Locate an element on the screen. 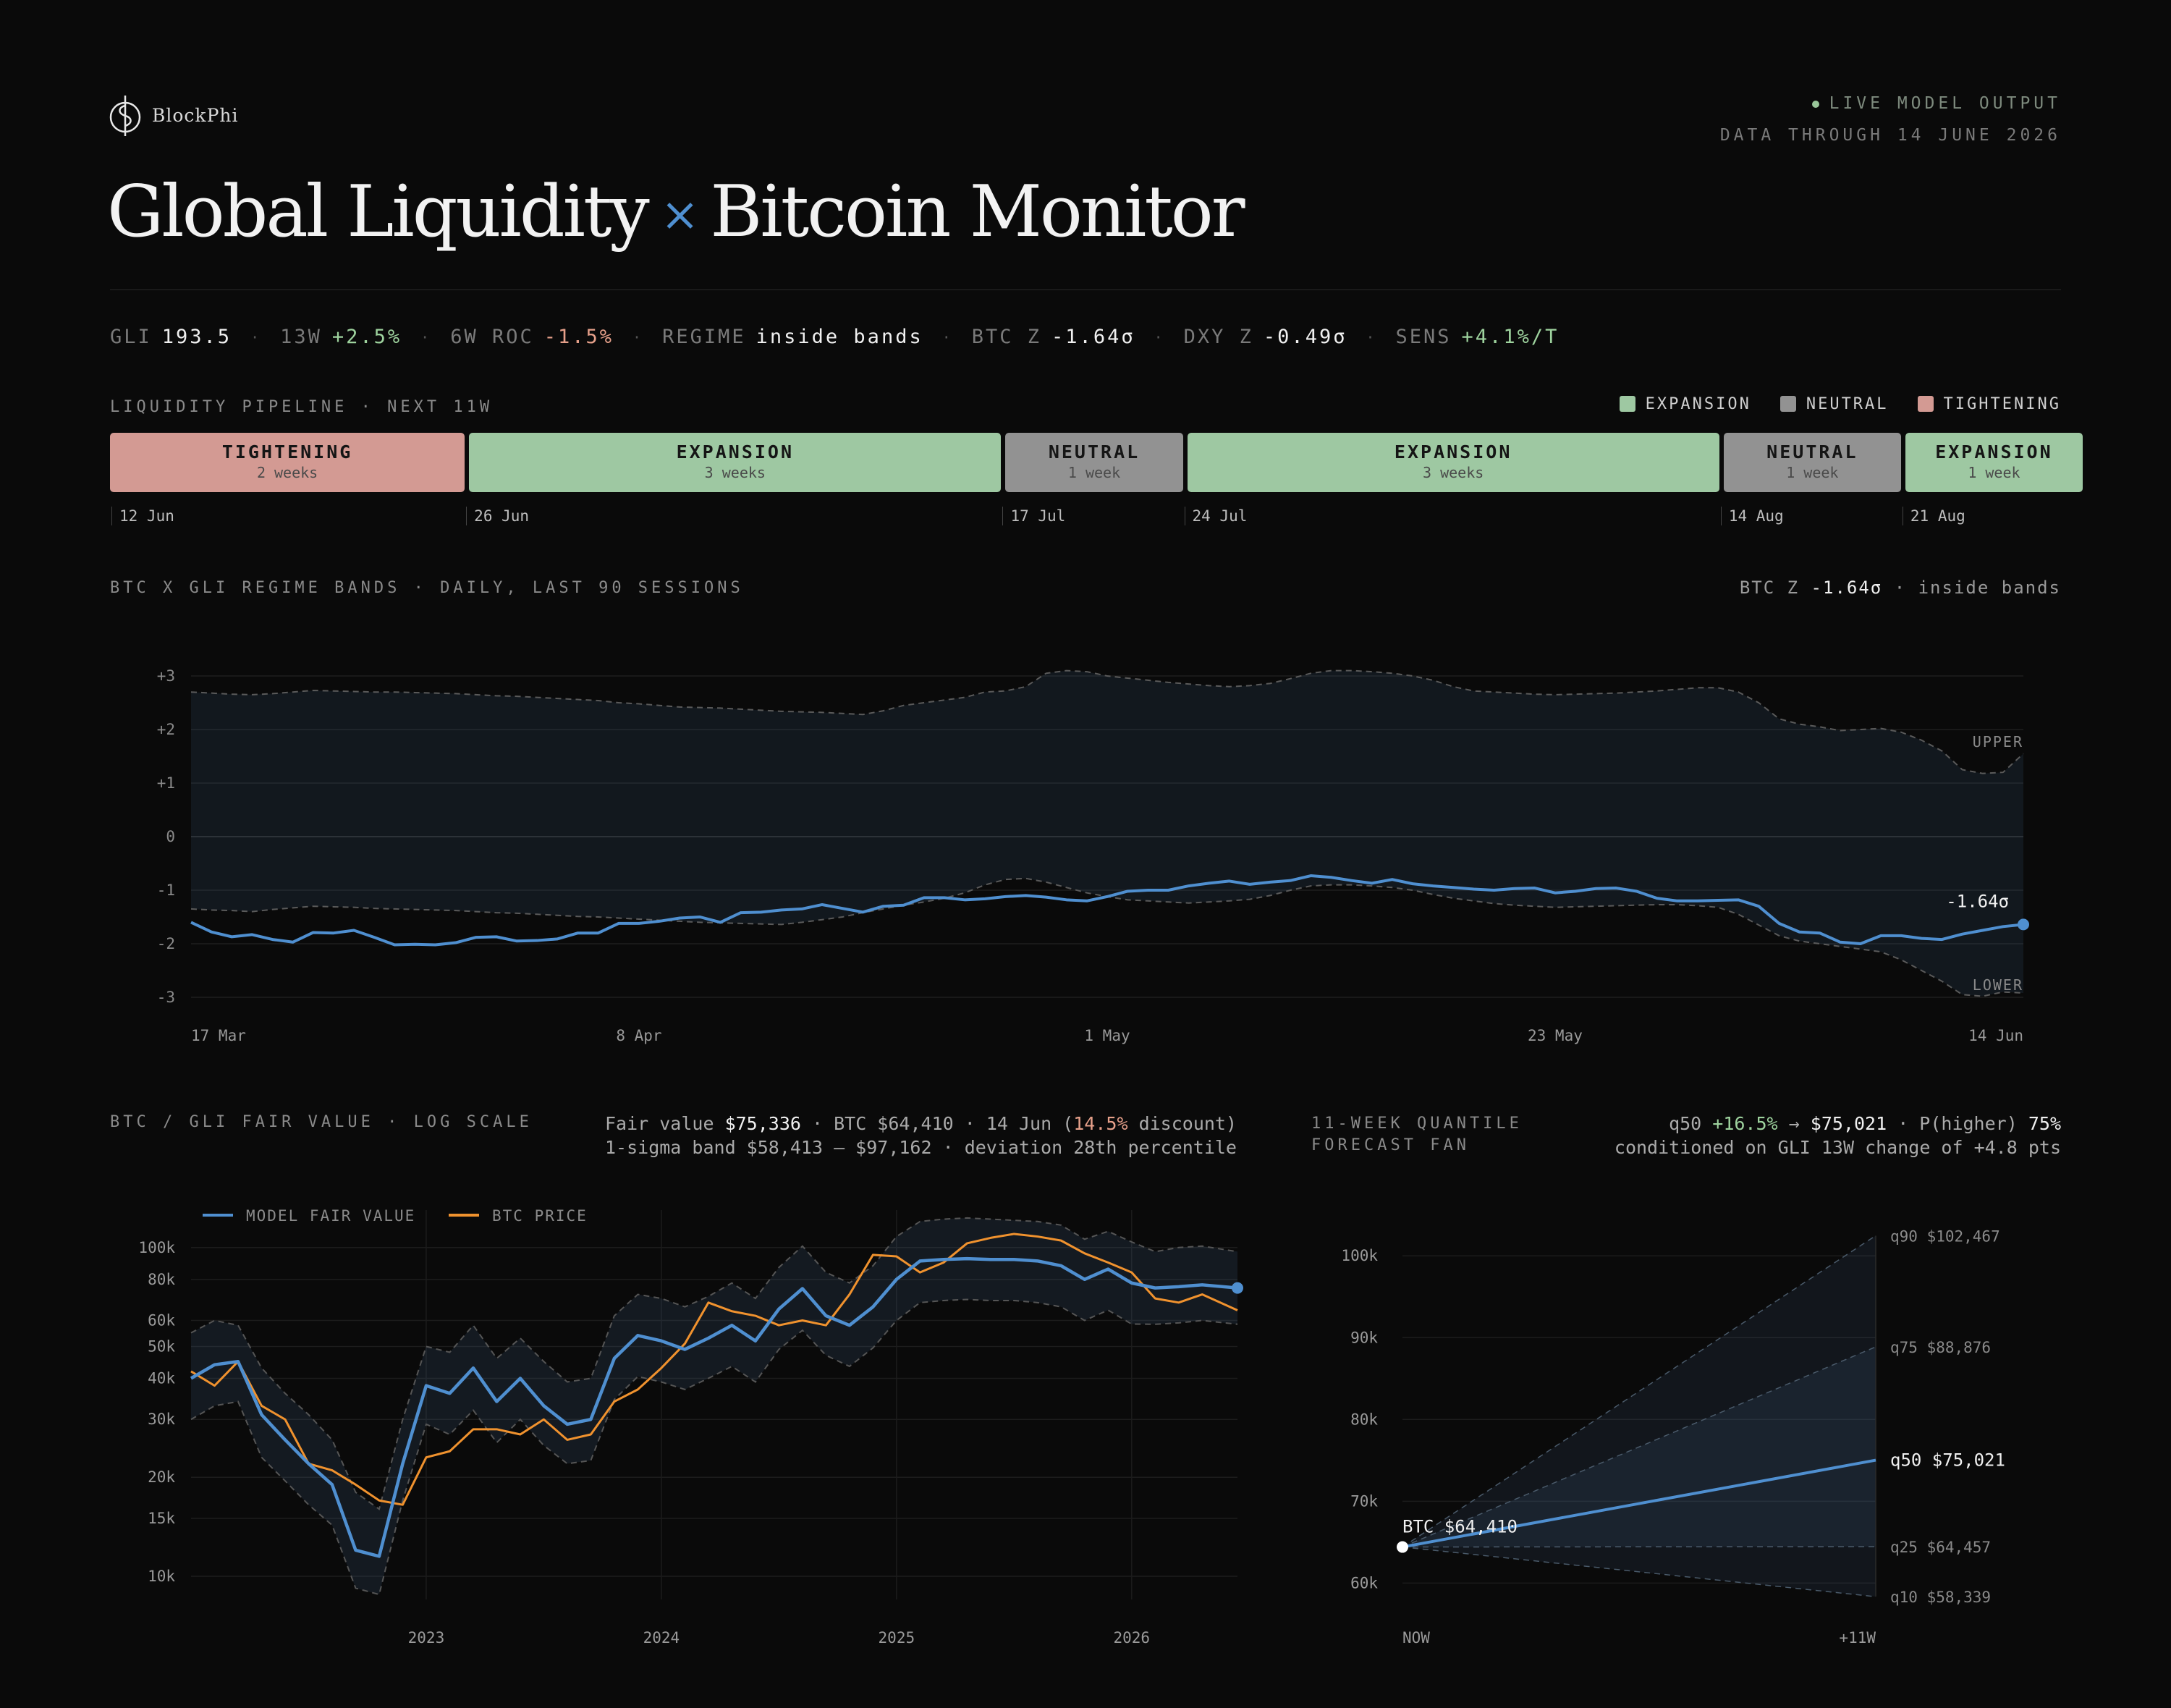 This screenshot has width=2171, height=1708. fair-value-end-marker is located at coordinates (1237, 1288).